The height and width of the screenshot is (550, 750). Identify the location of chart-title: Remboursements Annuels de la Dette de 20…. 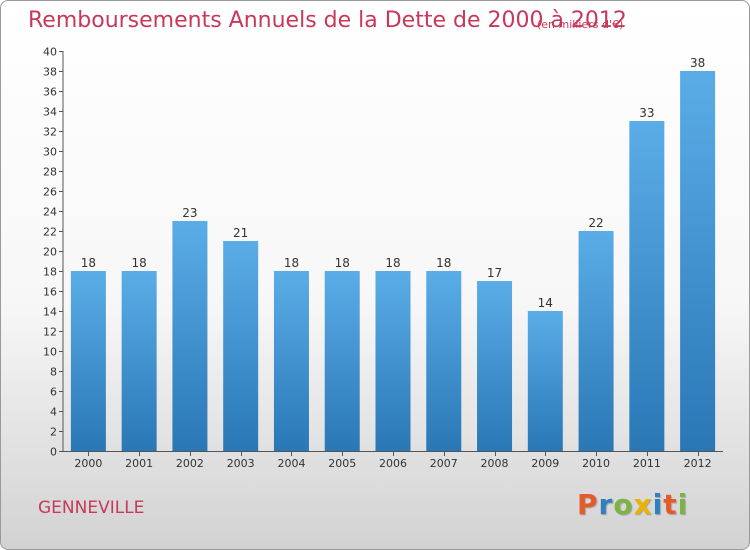
(327, 20).